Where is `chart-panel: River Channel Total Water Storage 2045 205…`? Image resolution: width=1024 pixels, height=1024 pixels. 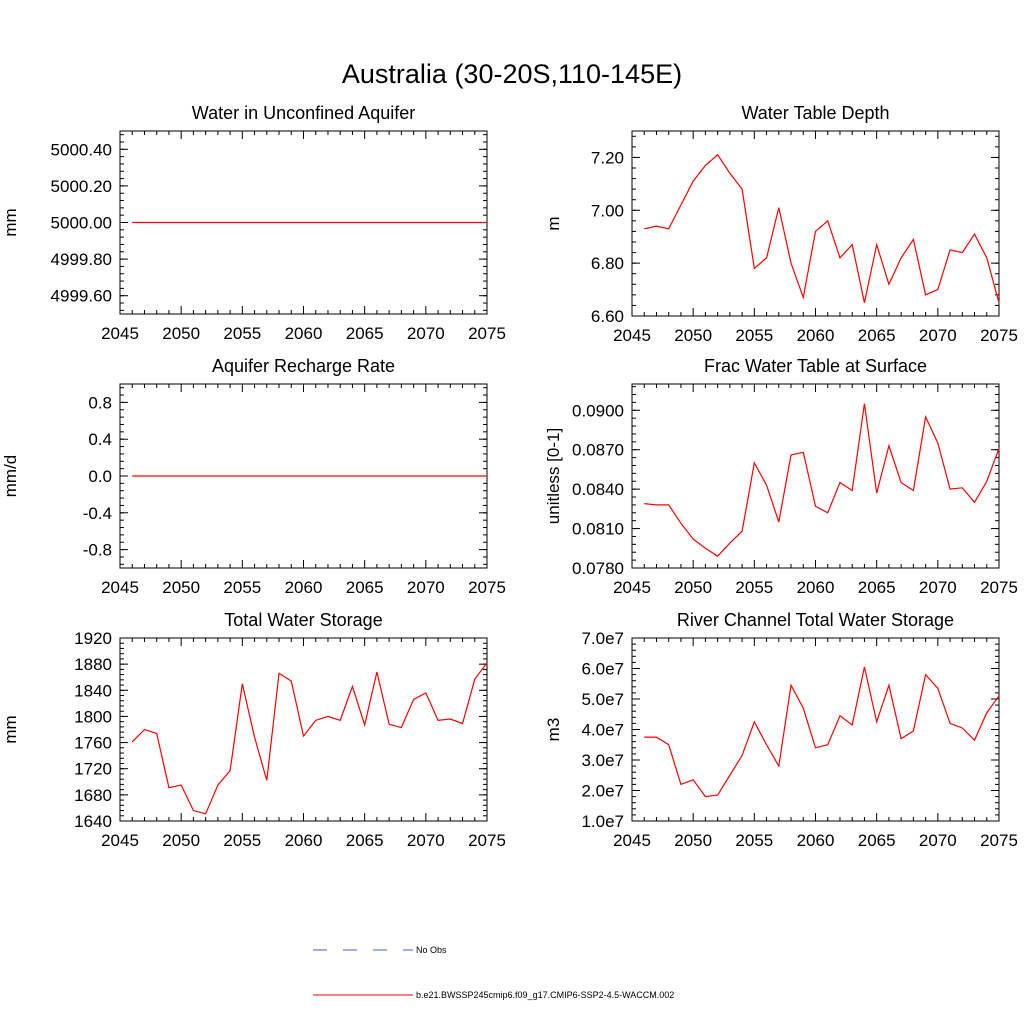 chart-panel: River Channel Total Water Storage 2045 205… is located at coordinates (781, 730).